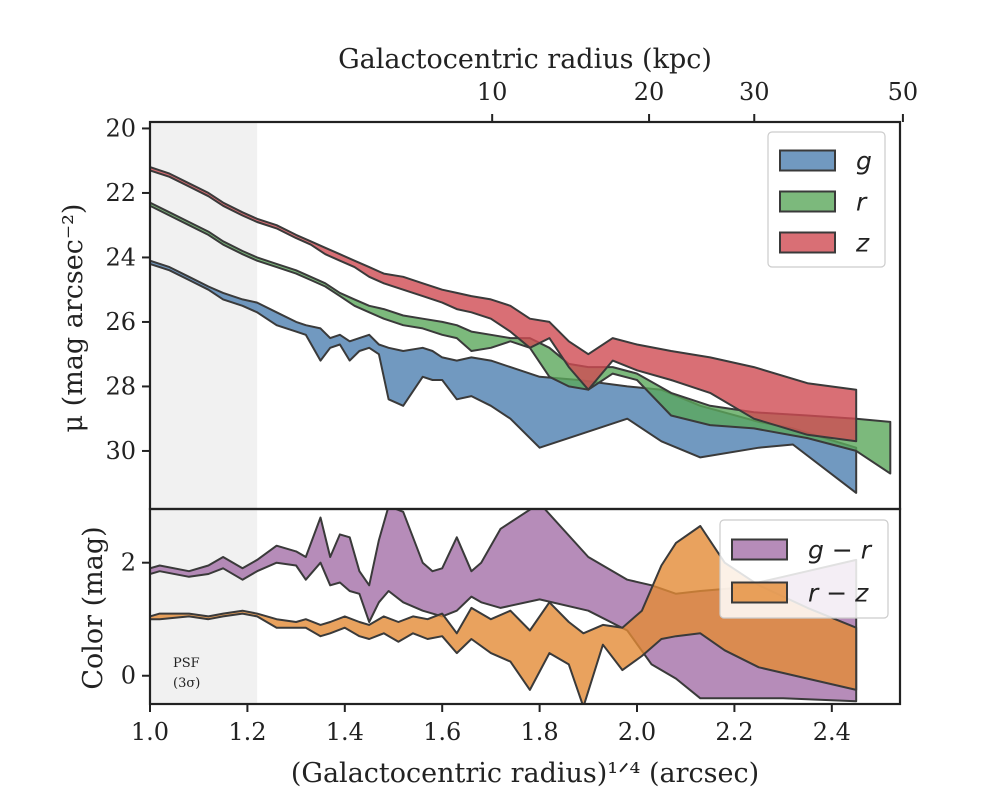 This screenshot has width=1000, height=800. What do you see at coordinates (734, 732) in the screenshot?
I see `x-tick-label: 2.2` at bounding box center [734, 732].